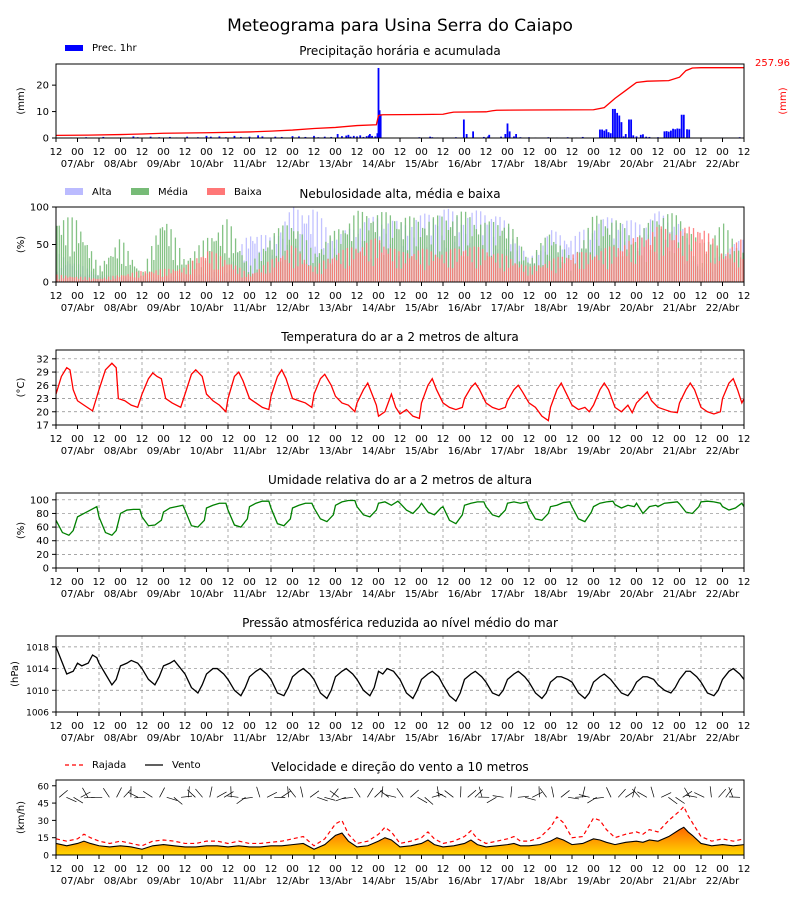 This screenshot has width=800, height=900. Describe the element at coordinates (336, 451) in the screenshot. I see `x-date-label: 13/Abr` at that location.